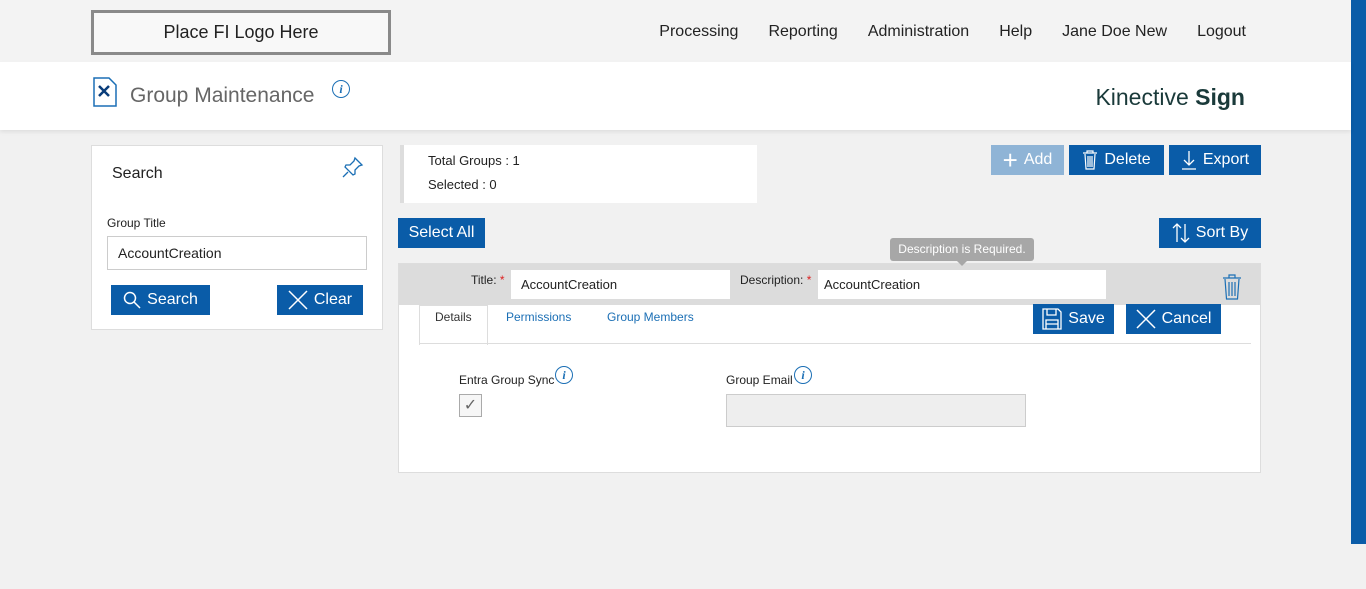  What do you see at coordinates (1052, 319) in the screenshot?
I see `save-icon` at bounding box center [1052, 319].